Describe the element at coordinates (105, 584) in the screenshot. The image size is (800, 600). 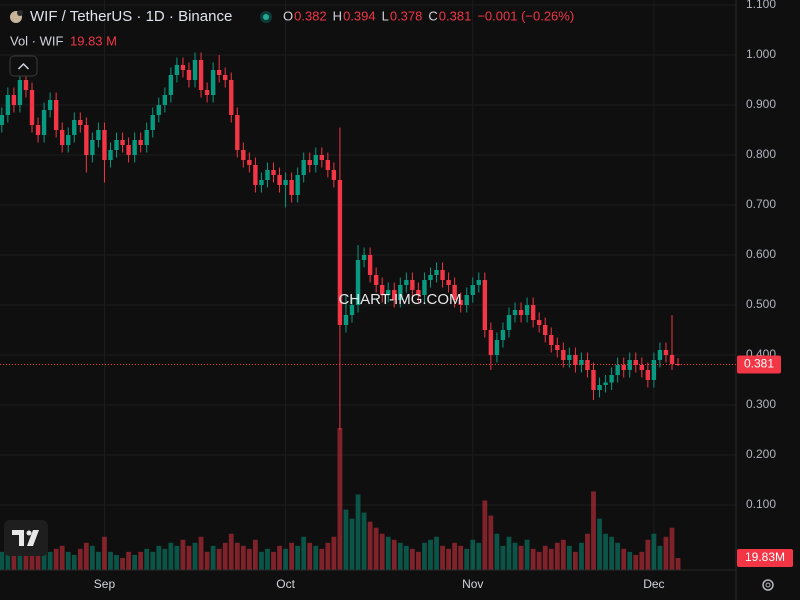
I see `x-tick-label: Sep` at that location.